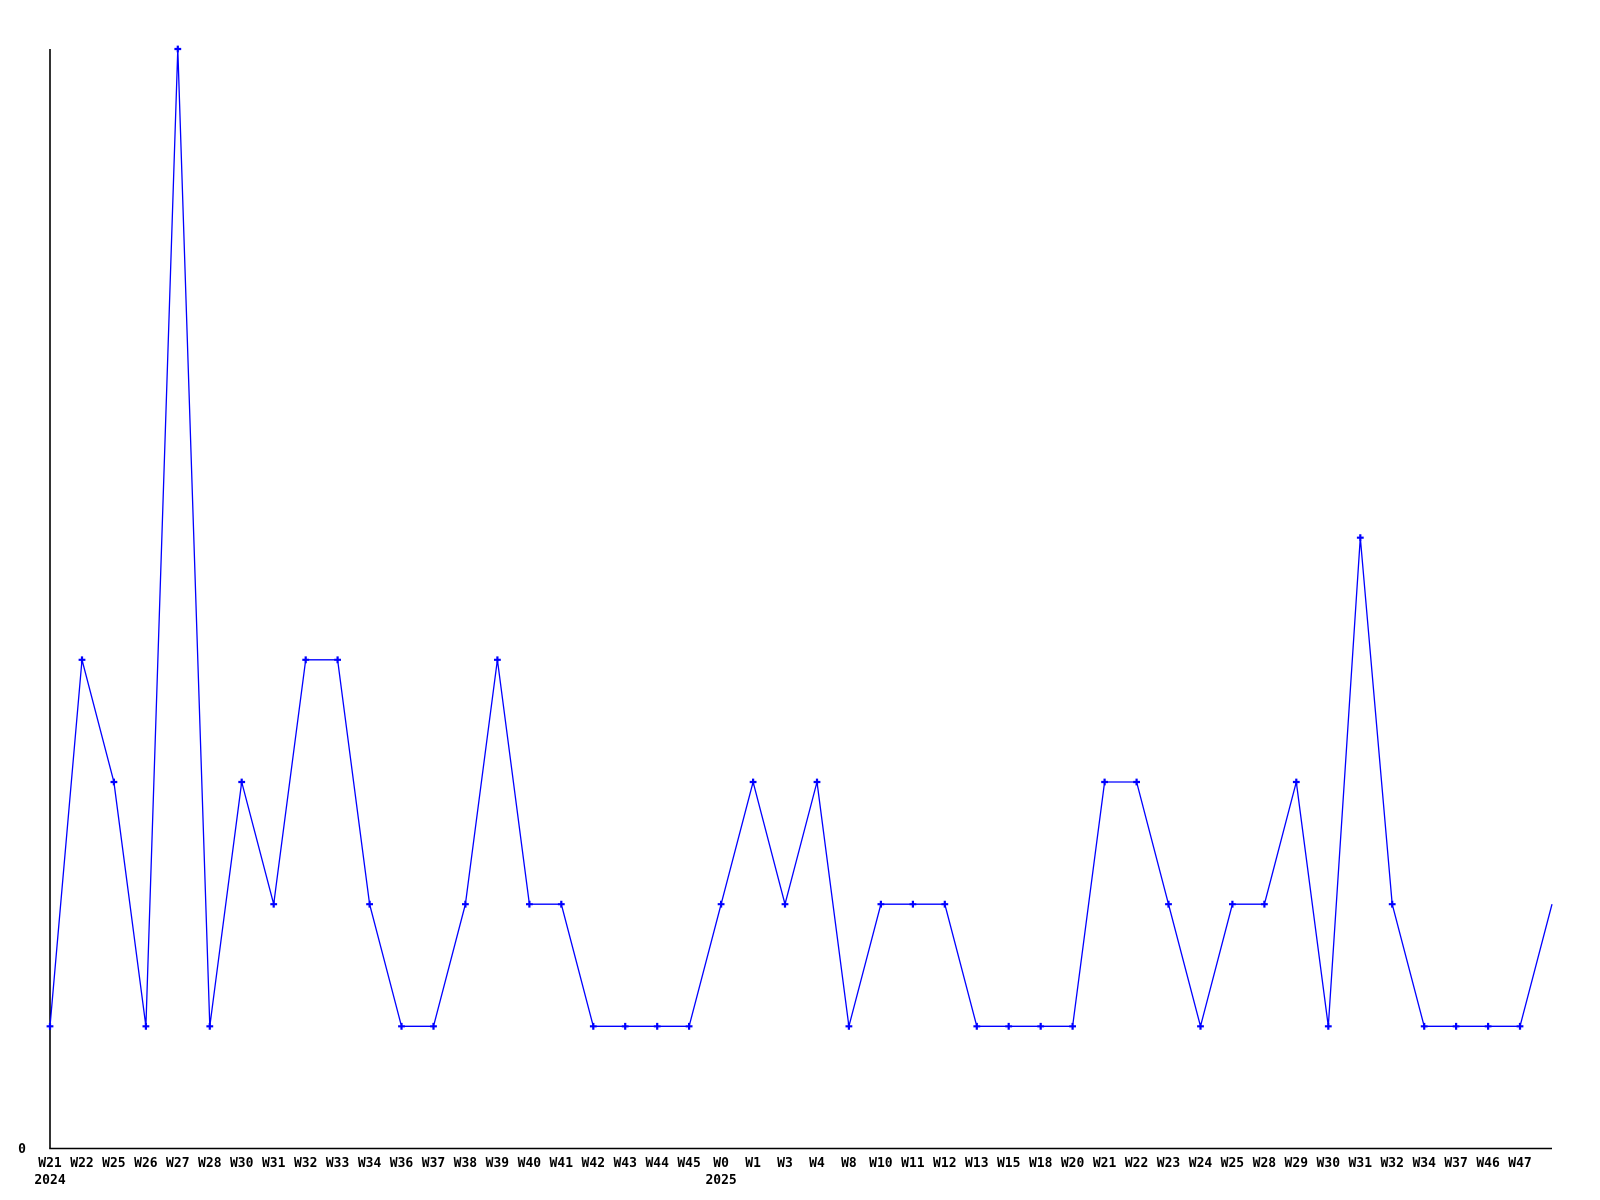 Image resolution: width=1600 pixels, height=1200 pixels. What do you see at coordinates (1488, 1163) in the screenshot?
I see `x-tick-label: W46` at bounding box center [1488, 1163].